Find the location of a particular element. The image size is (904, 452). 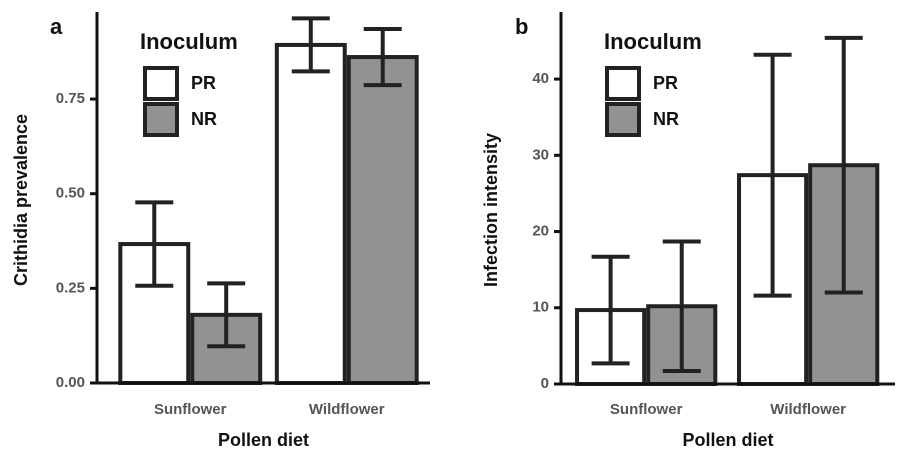

y-tick-label: 0.50 is located at coordinates (70, 193).